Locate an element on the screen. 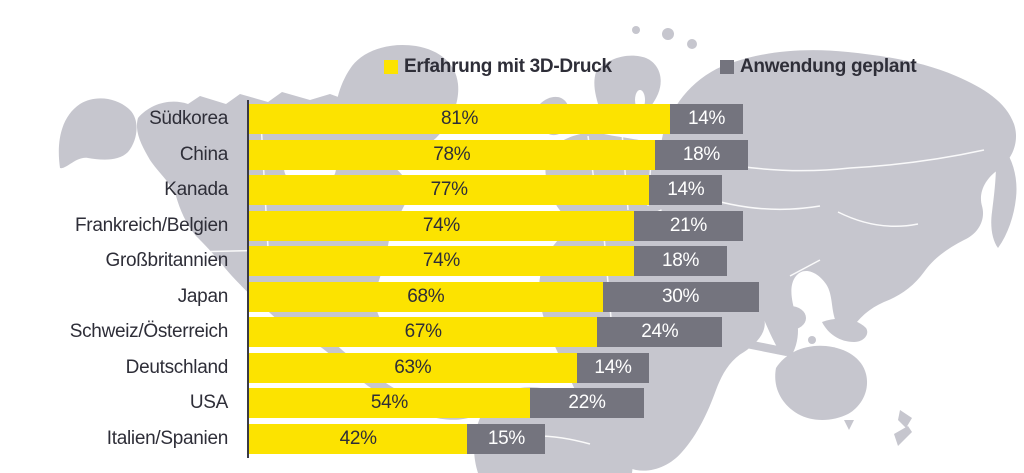 This screenshot has height=473, width=1024. experience-value-label: 68% is located at coordinates (426, 296).